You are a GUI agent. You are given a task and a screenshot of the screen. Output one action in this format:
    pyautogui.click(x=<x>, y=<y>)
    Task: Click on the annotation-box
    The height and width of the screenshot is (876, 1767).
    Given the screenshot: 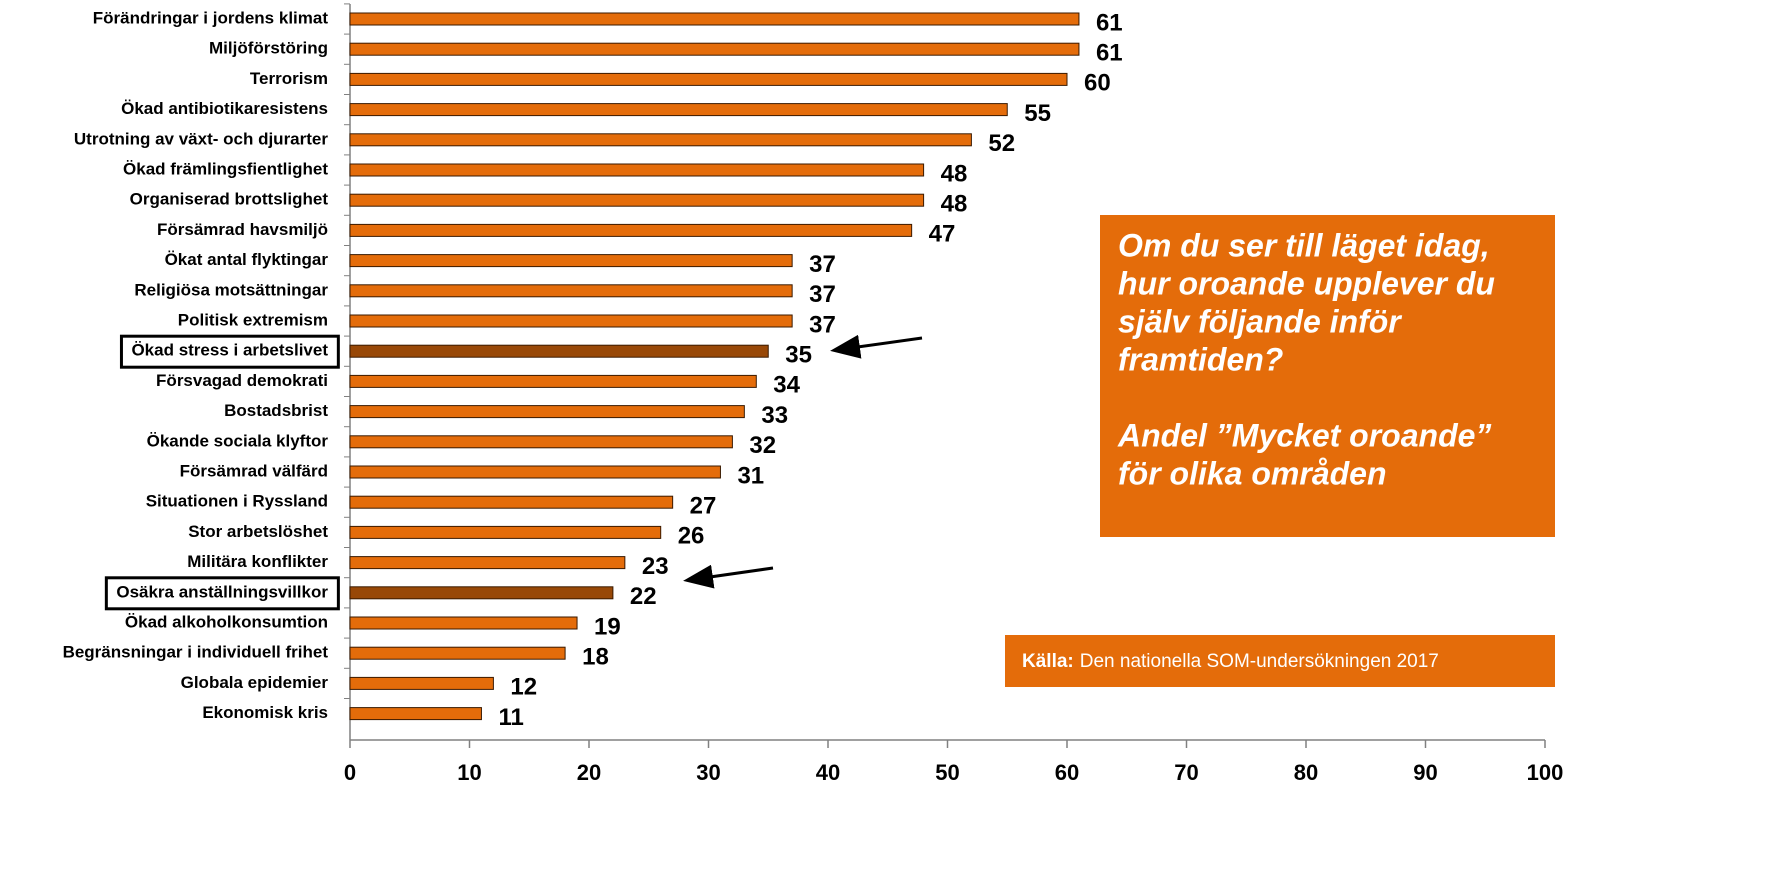 What is the action you would take?
    pyautogui.click(x=1327, y=376)
    